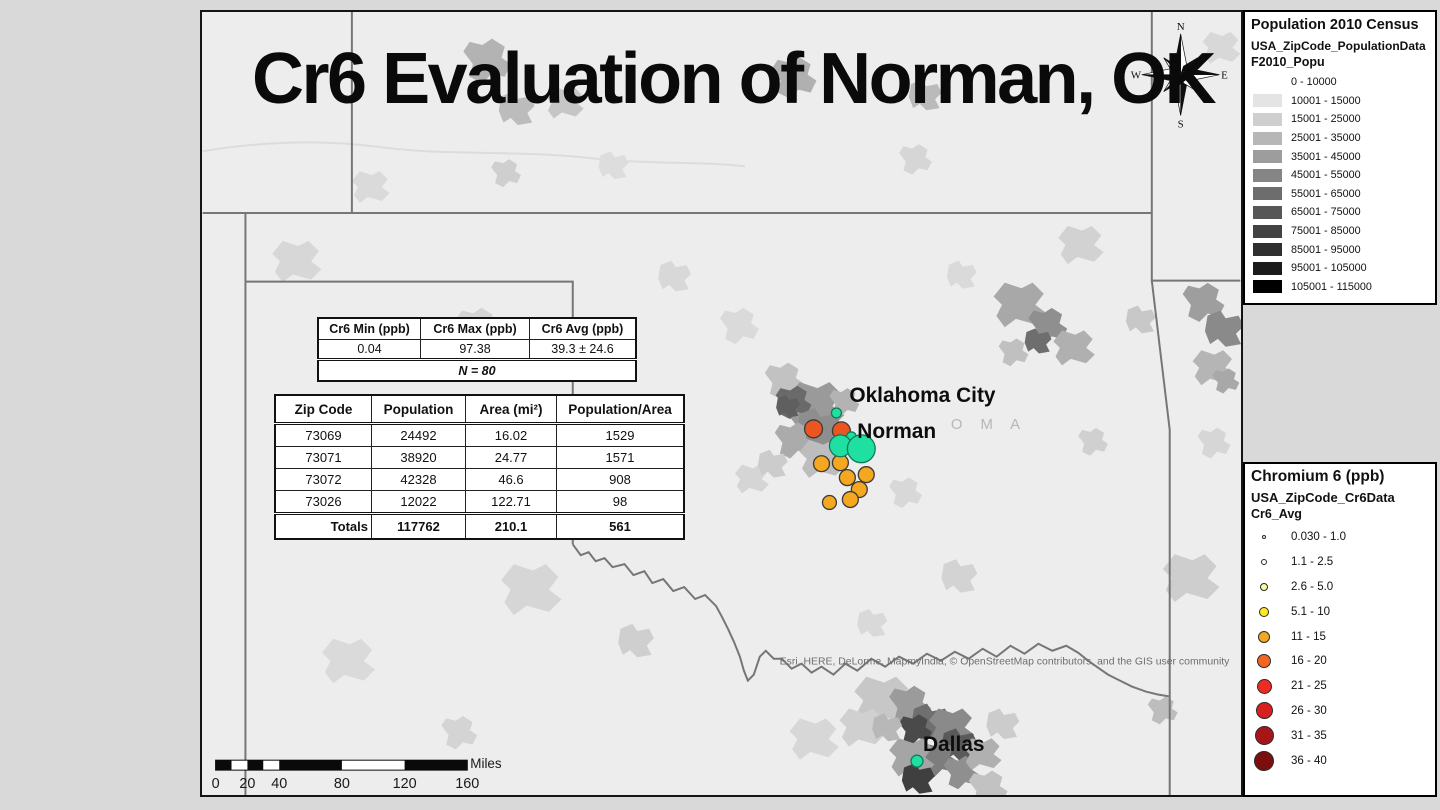 Image resolution: width=1440 pixels, height=810 pixels. What do you see at coordinates (620, 526) in the screenshot?
I see `totals-value: 561` at bounding box center [620, 526].